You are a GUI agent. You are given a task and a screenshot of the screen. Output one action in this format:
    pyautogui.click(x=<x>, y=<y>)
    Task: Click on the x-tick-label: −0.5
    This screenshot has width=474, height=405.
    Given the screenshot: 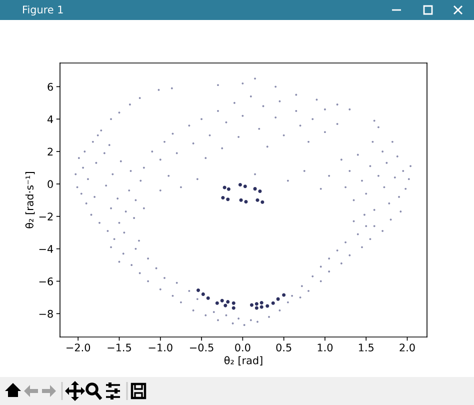 What is the action you would take?
    pyautogui.click(x=202, y=348)
    